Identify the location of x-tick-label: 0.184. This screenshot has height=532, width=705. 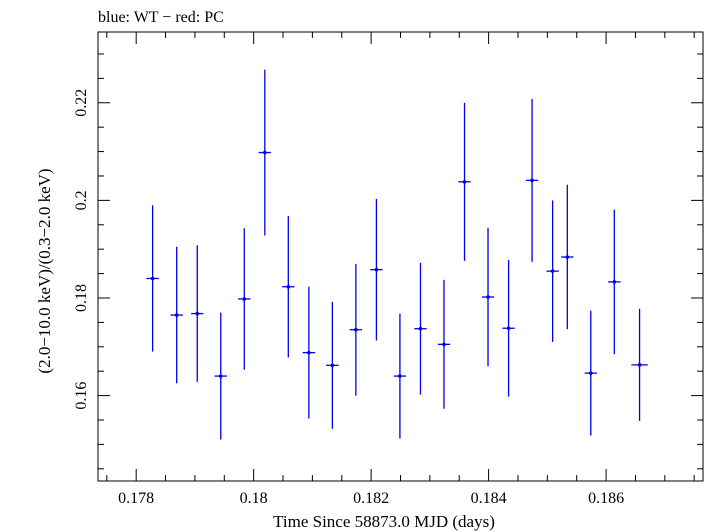
(489, 498).